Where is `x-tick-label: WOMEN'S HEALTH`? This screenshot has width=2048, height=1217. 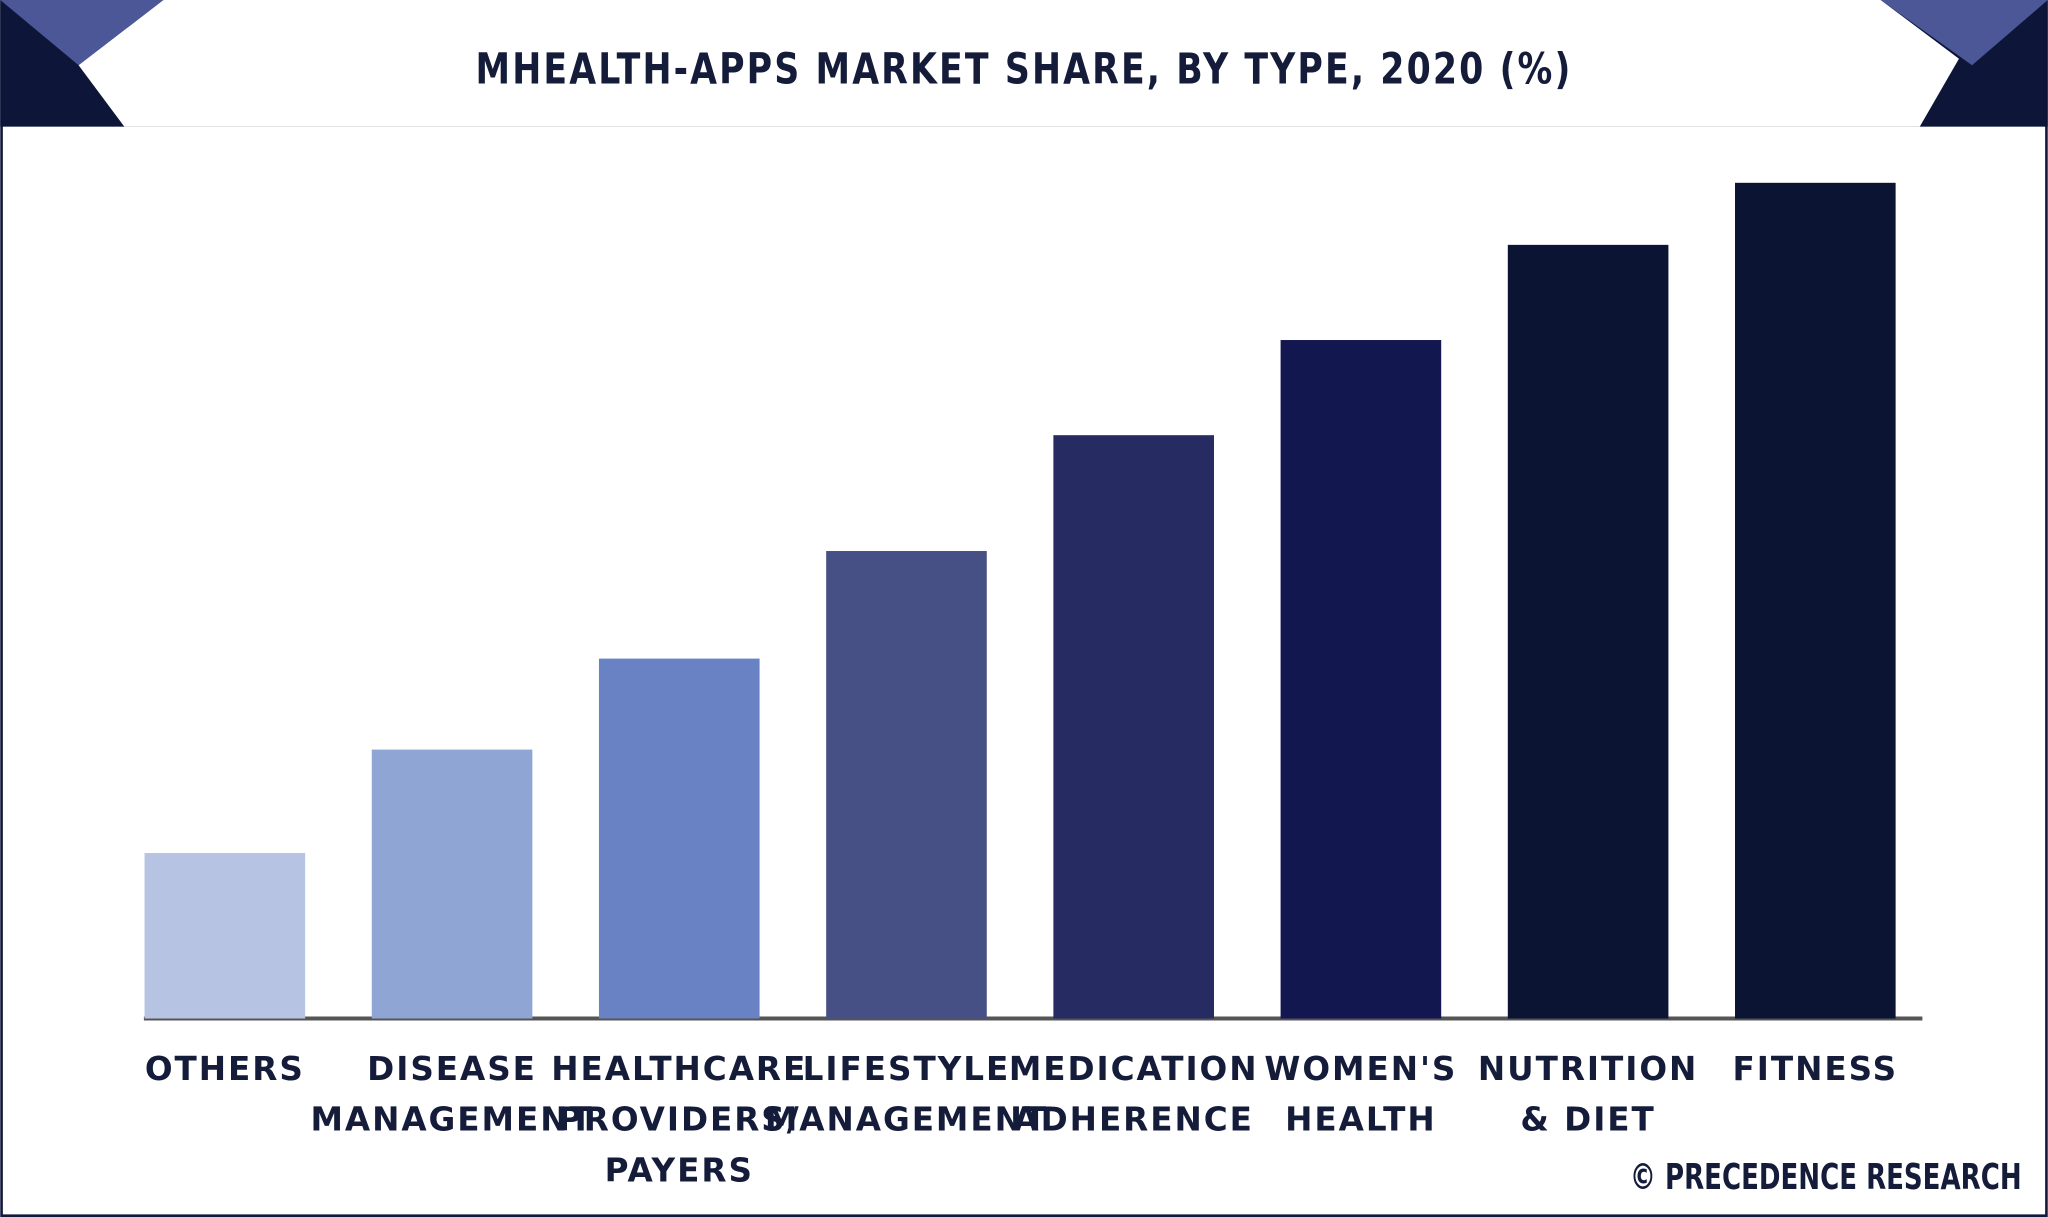 x-tick-label: WOMEN'S HEALTH is located at coordinates (1360, 1094).